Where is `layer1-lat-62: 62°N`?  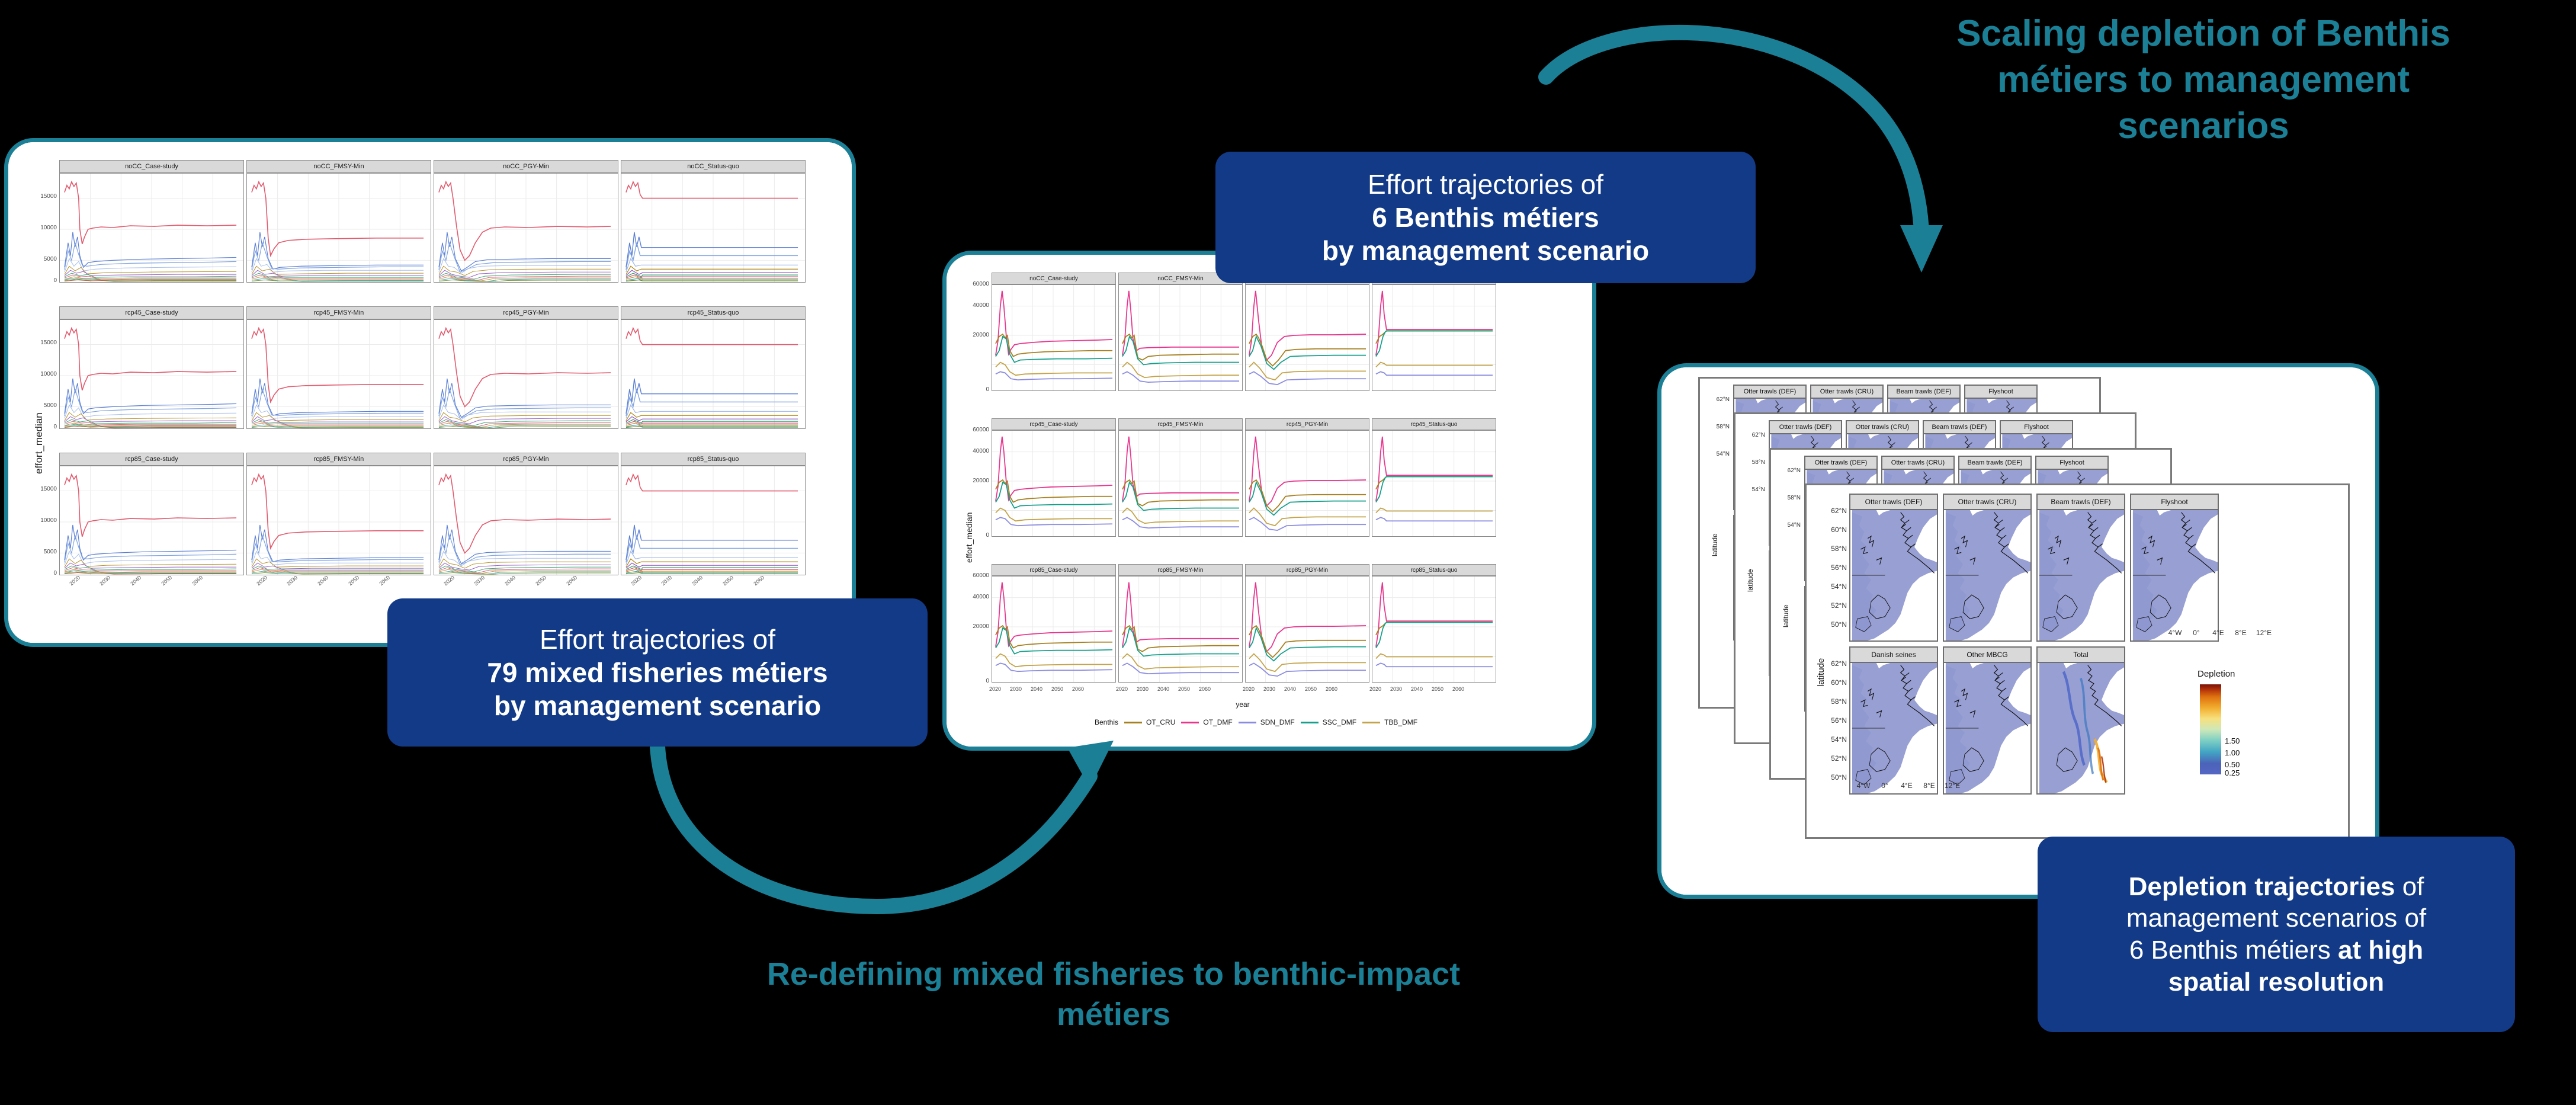
layer1-lat-62: 62°N is located at coordinates (1723, 399).